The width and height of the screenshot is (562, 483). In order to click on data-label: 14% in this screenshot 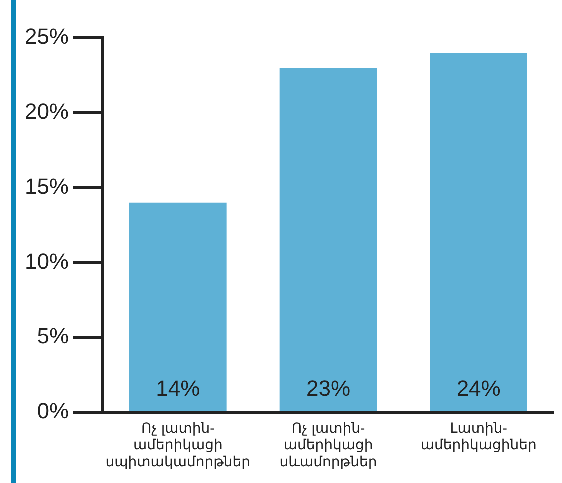, I will do `click(178, 389)`.